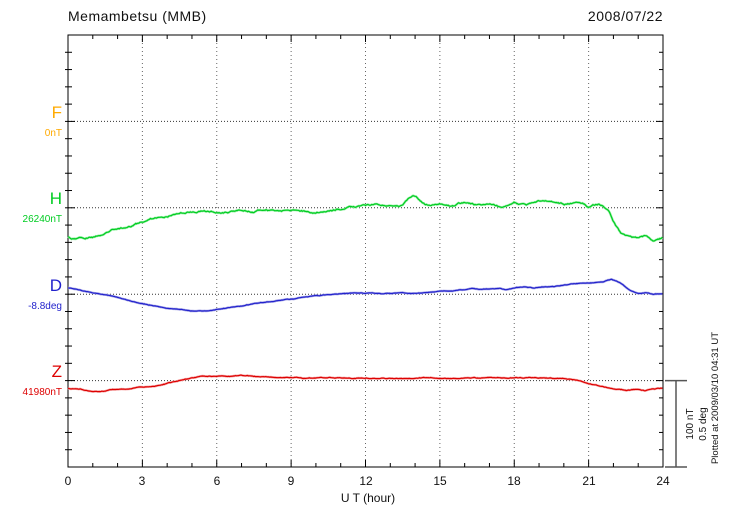 The width and height of the screenshot is (730, 520). I want to click on channel-H-baseline-value: 26240nT, so click(42, 219).